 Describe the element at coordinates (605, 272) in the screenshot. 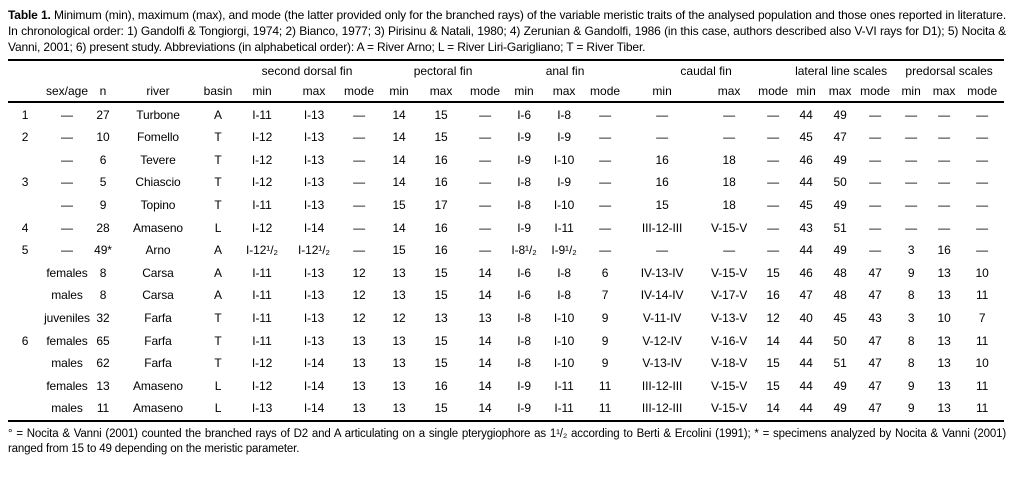

I see `anal-fin-mode-cell: 6` at that location.